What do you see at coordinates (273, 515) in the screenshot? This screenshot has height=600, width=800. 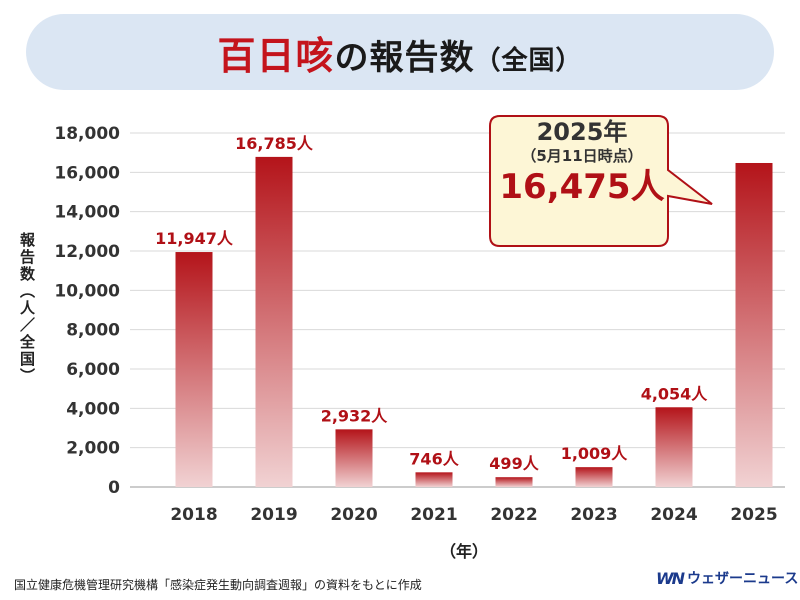 I see `x-tick-label-2019: 2019` at bounding box center [273, 515].